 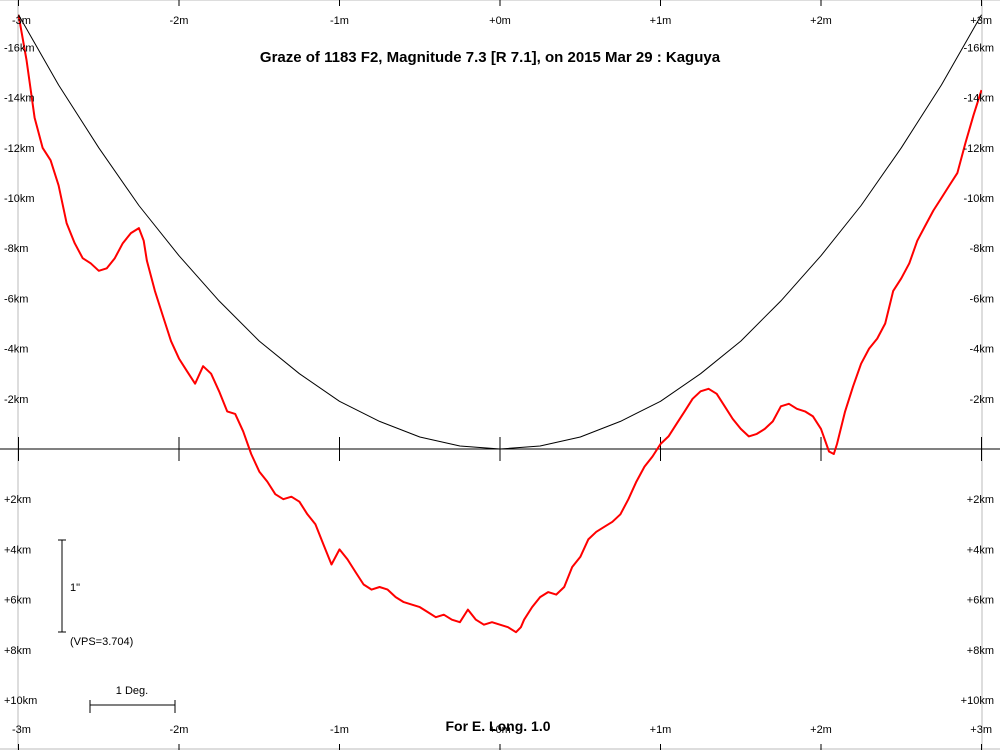 I want to click on y-tick-label-left: +2km, so click(x=17, y=500).